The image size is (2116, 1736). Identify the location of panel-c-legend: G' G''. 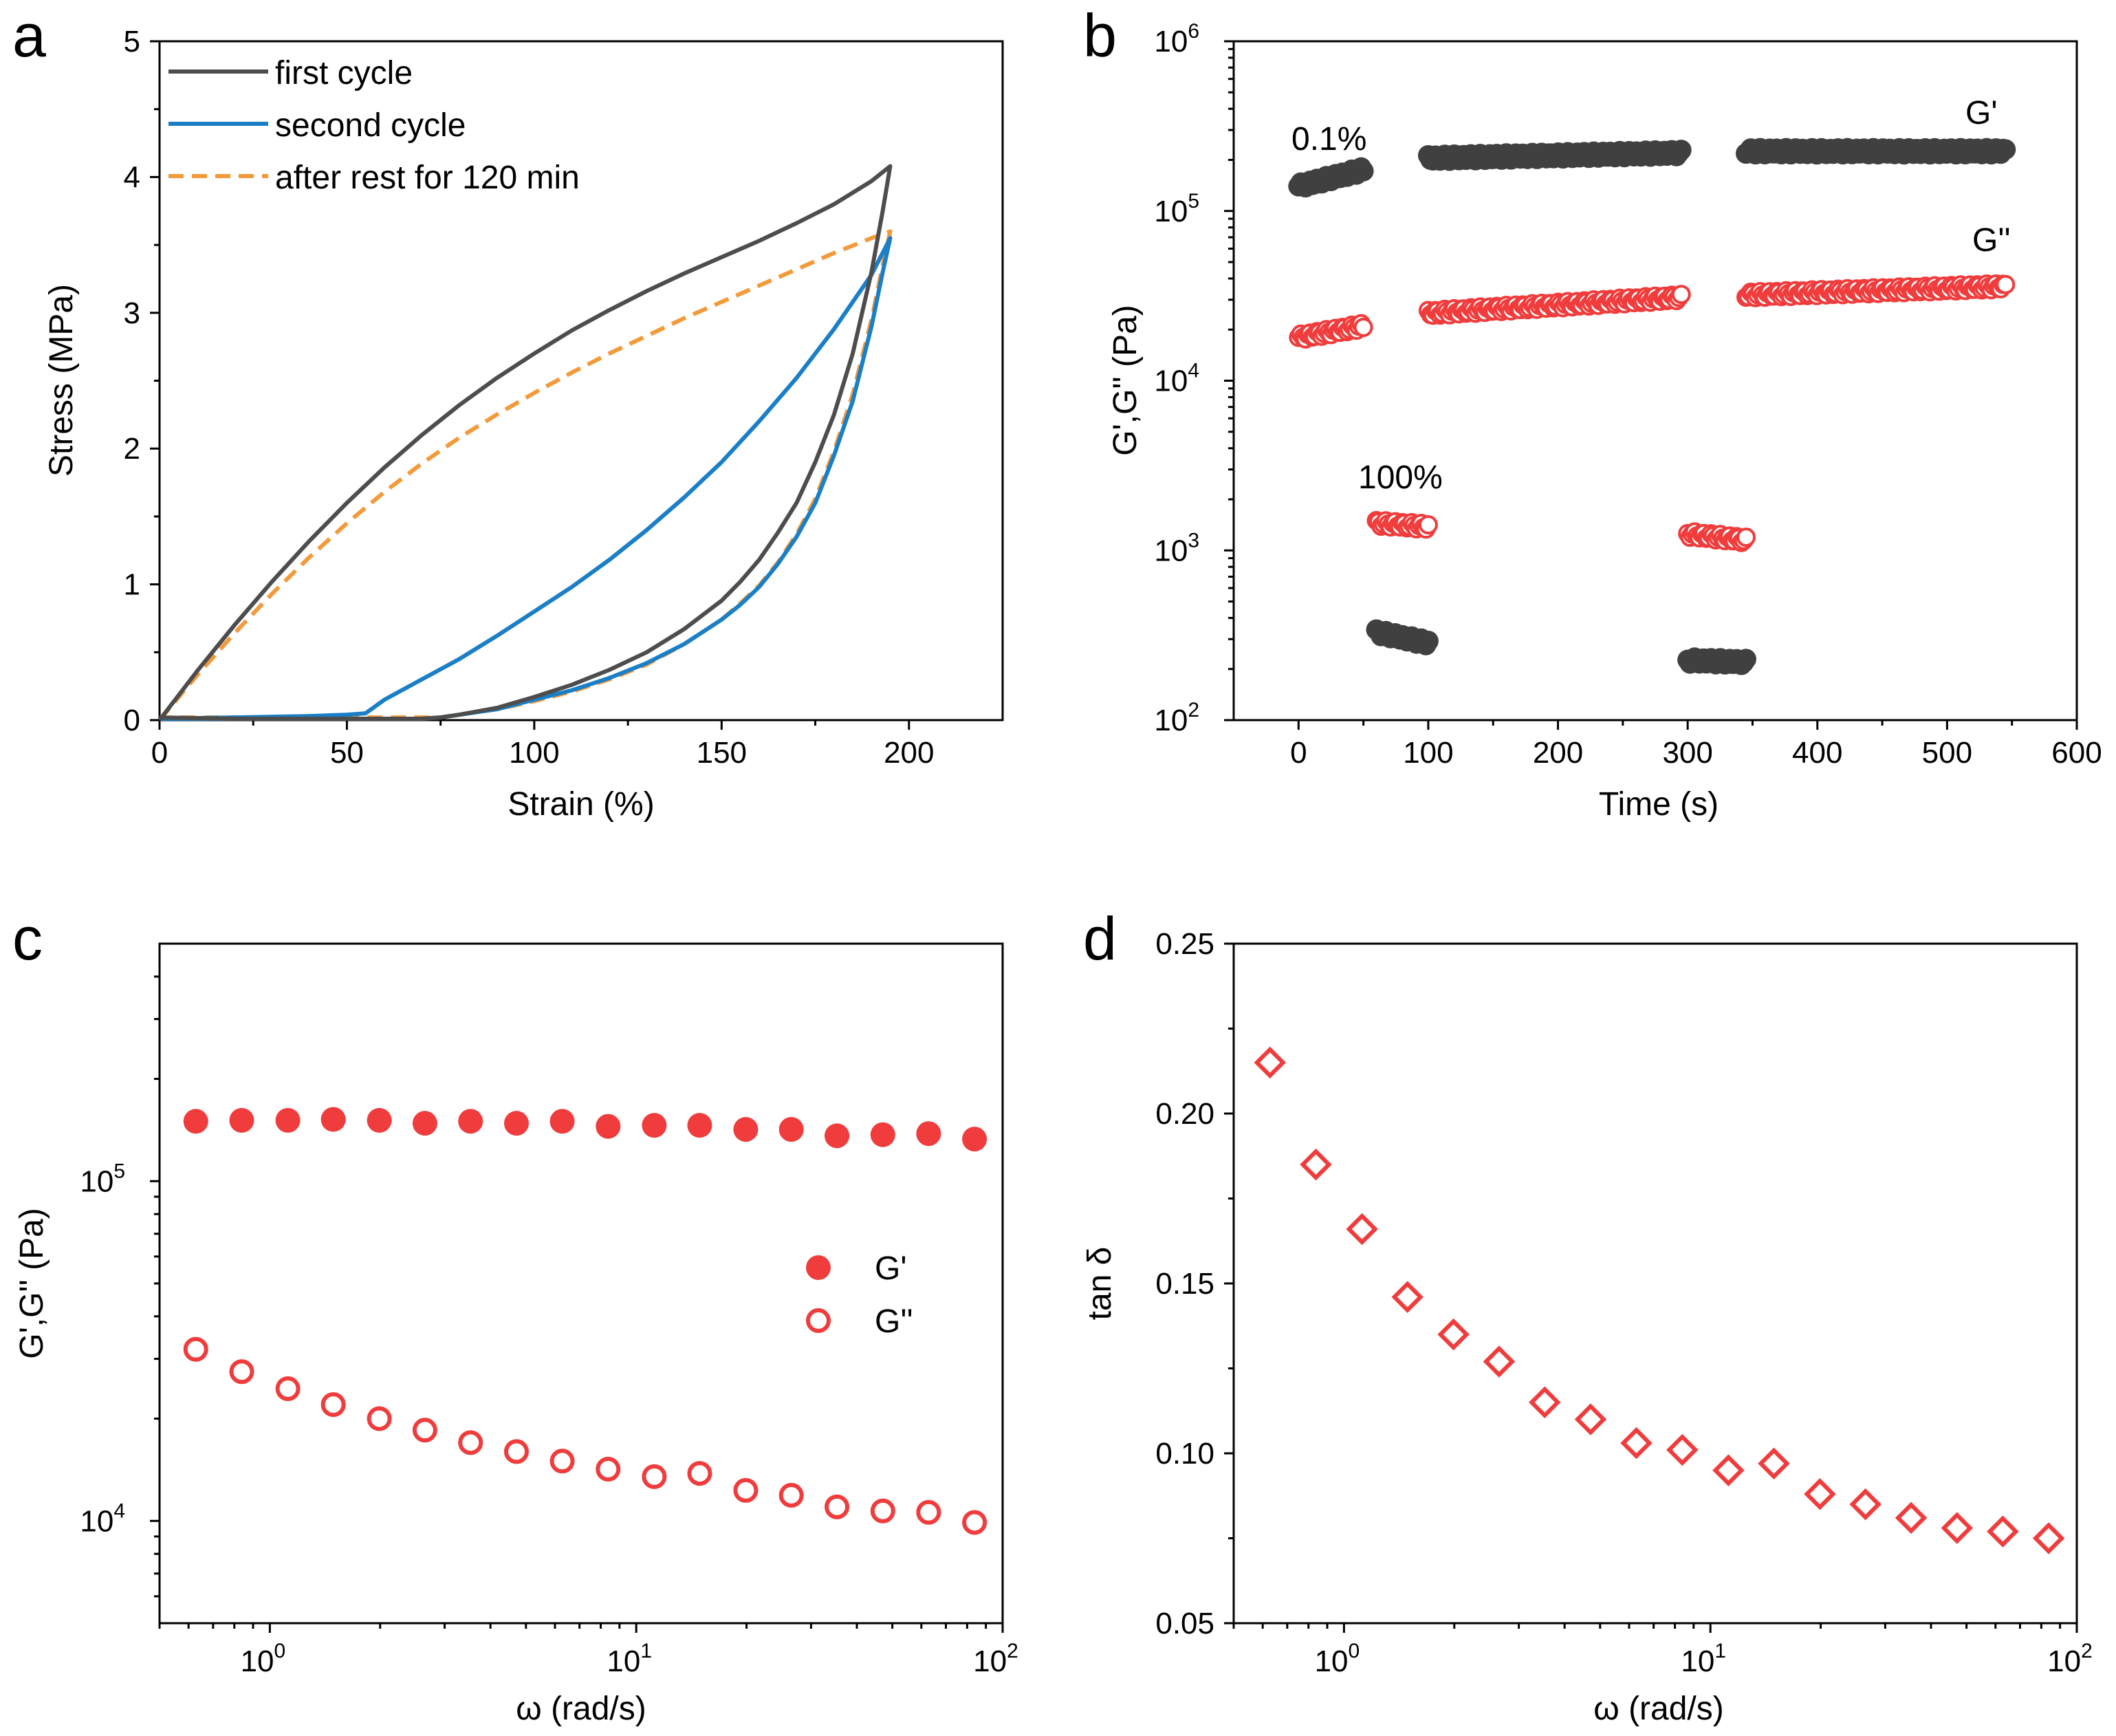
(859, 1295).